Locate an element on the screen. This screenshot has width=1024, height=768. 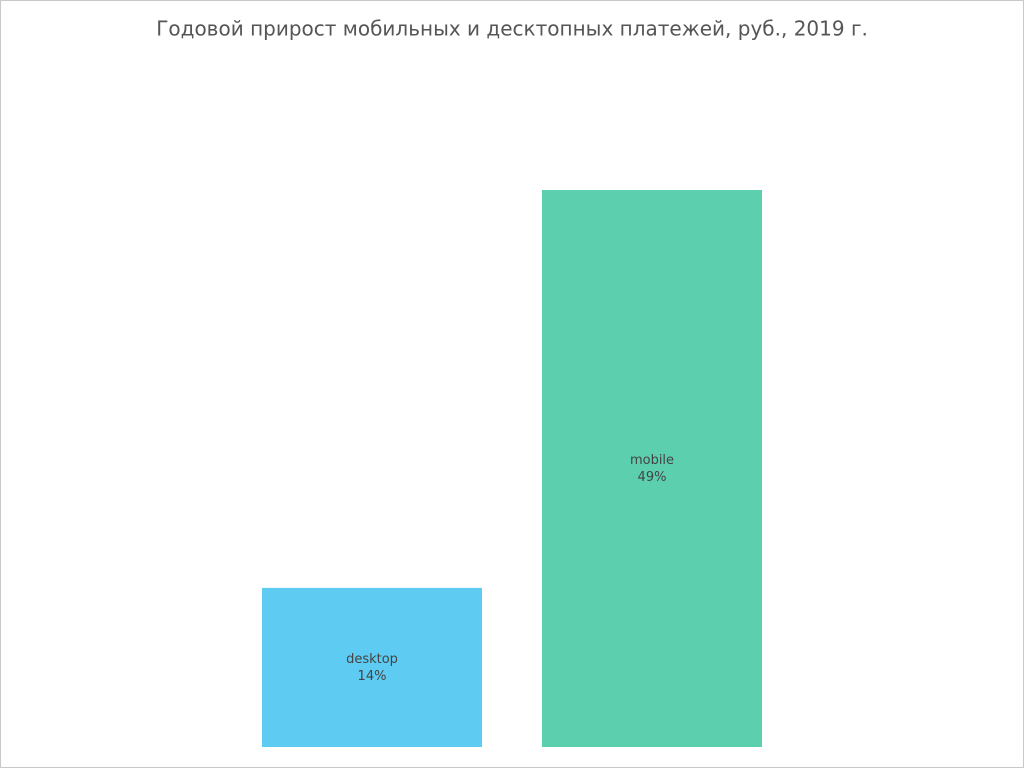
bar-value-label: 49% is located at coordinates (652, 477).